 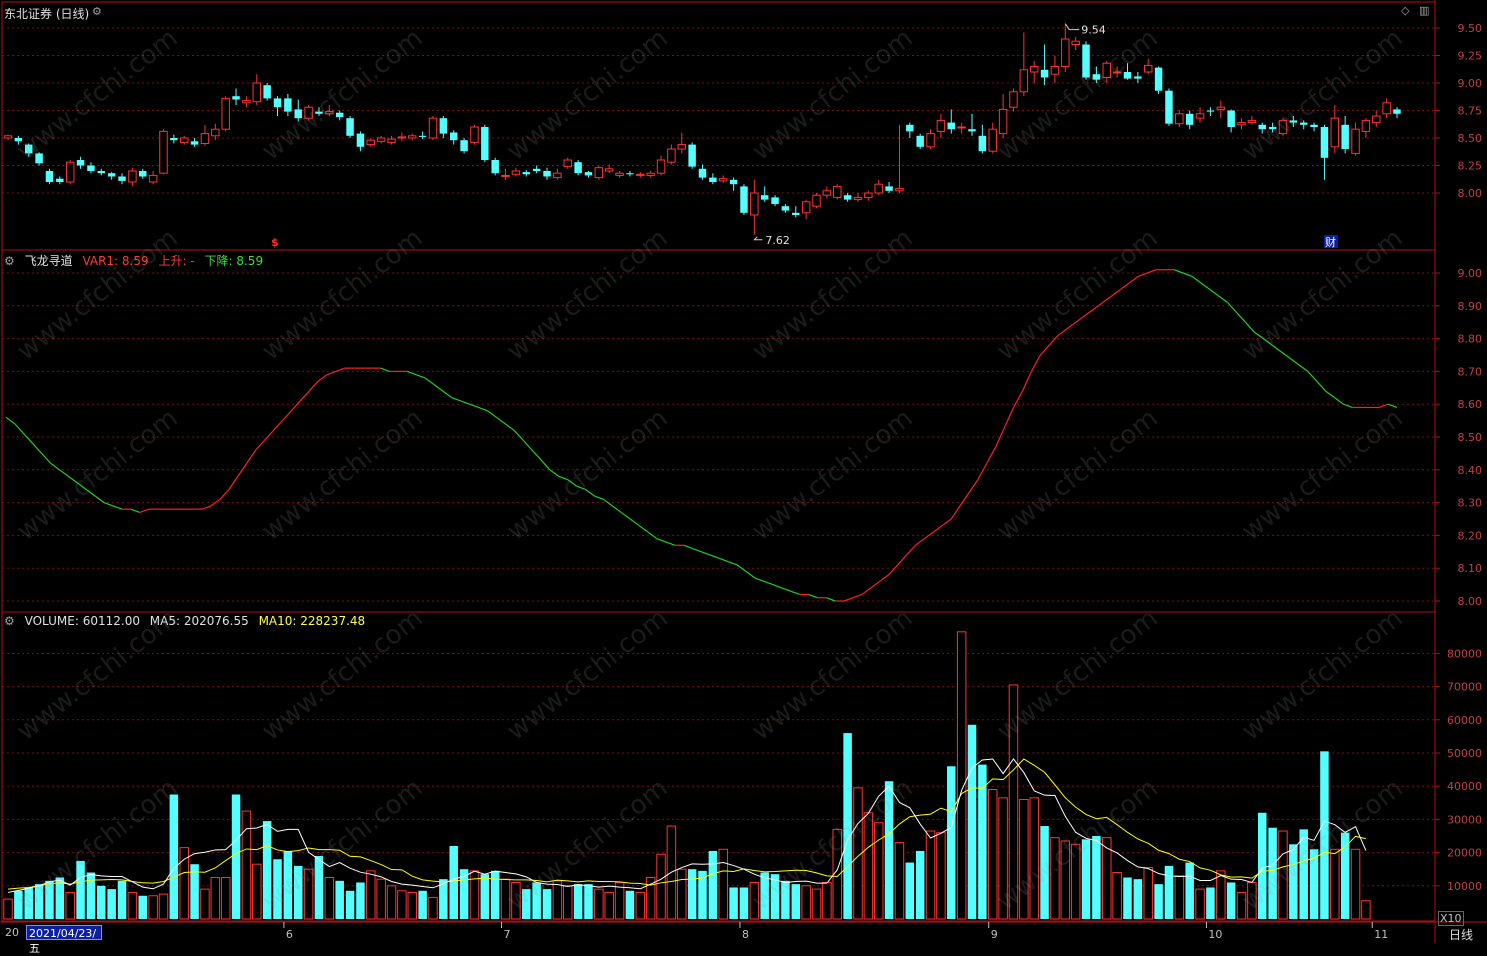 What do you see at coordinates (1451, 918) in the screenshot?
I see `zoom-label: X10` at bounding box center [1451, 918].